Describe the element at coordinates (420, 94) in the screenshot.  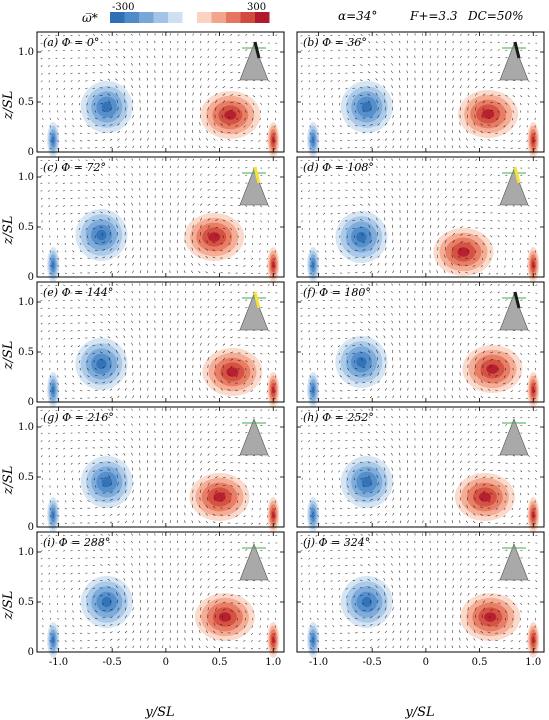
I see `panel-b: (b) Φ = 36°` at that location.